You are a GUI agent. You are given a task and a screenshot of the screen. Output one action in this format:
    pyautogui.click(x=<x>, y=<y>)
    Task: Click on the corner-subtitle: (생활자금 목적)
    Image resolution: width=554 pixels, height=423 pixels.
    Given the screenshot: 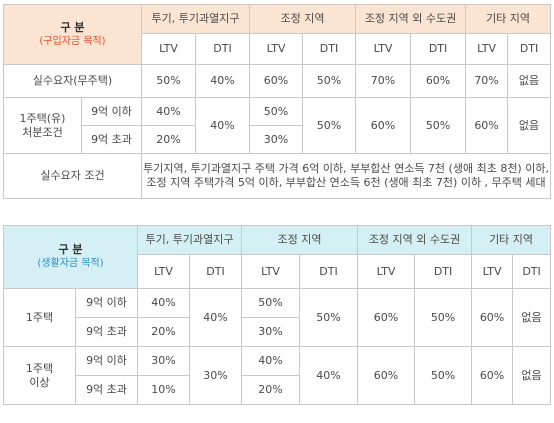 What is the action you would take?
    pyautogui.click(x=70, y=263)
    